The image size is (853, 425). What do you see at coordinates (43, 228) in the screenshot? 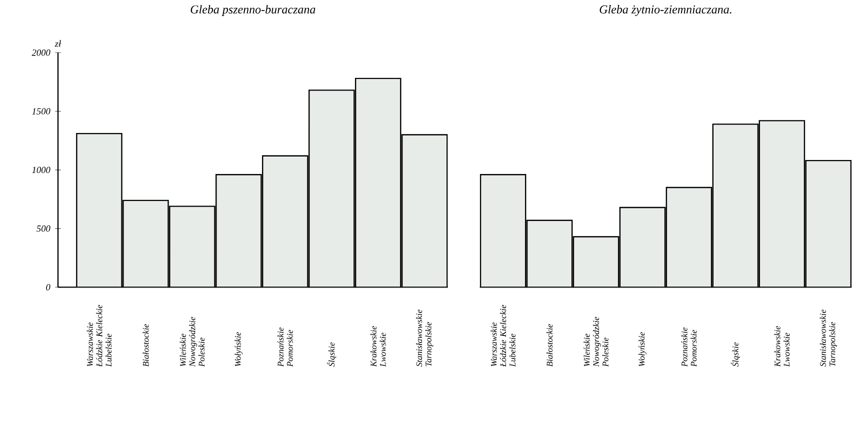
I see `y-tick-label: 500` at bounding box center [43, 228].